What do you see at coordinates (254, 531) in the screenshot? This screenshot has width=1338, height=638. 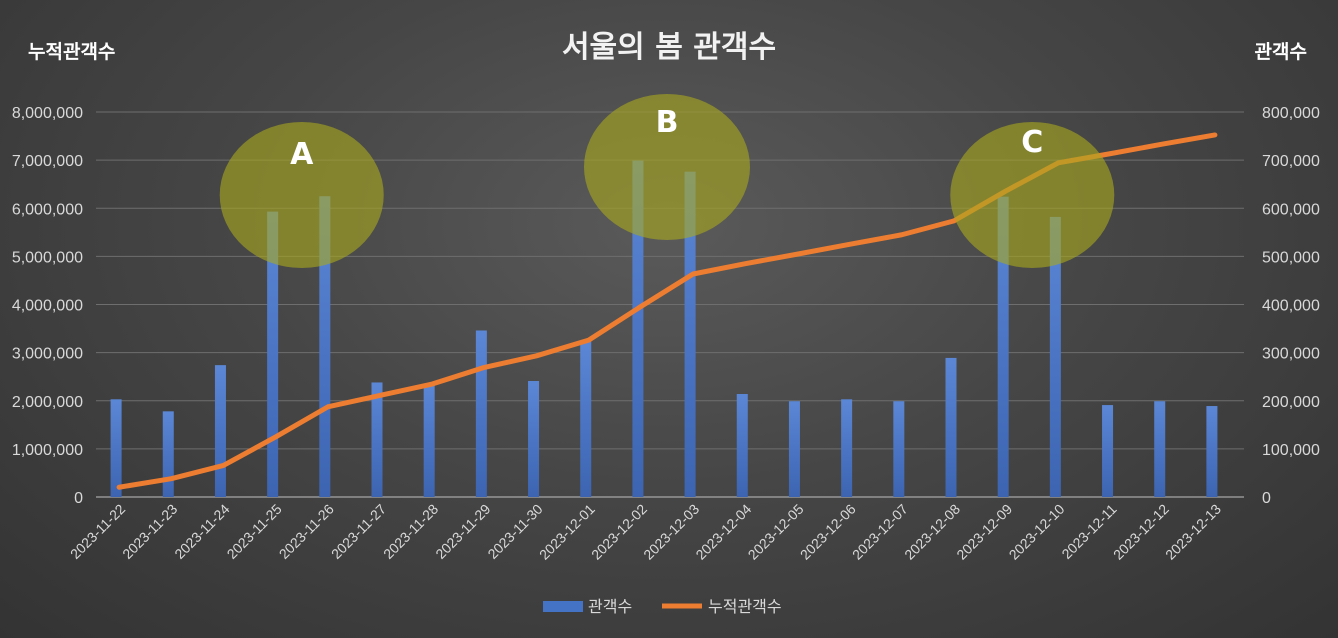 I see `x-tick-label: 2023-11-25` at bounding box center [254, 531].